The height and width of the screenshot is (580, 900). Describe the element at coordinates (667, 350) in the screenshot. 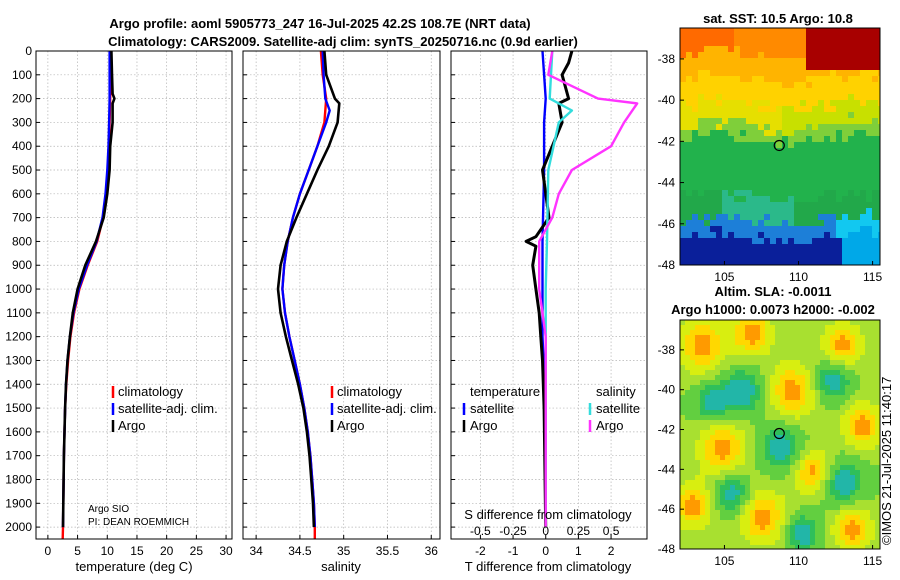

I see `map-y-tick-label: -38` at that location.